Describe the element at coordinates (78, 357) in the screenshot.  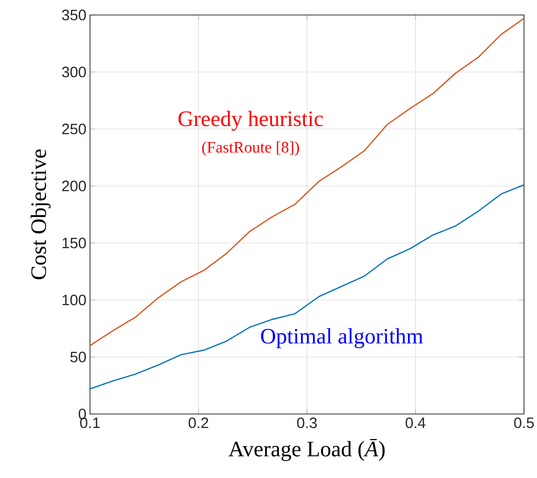
I see `y-tick-label: 50` at that location.